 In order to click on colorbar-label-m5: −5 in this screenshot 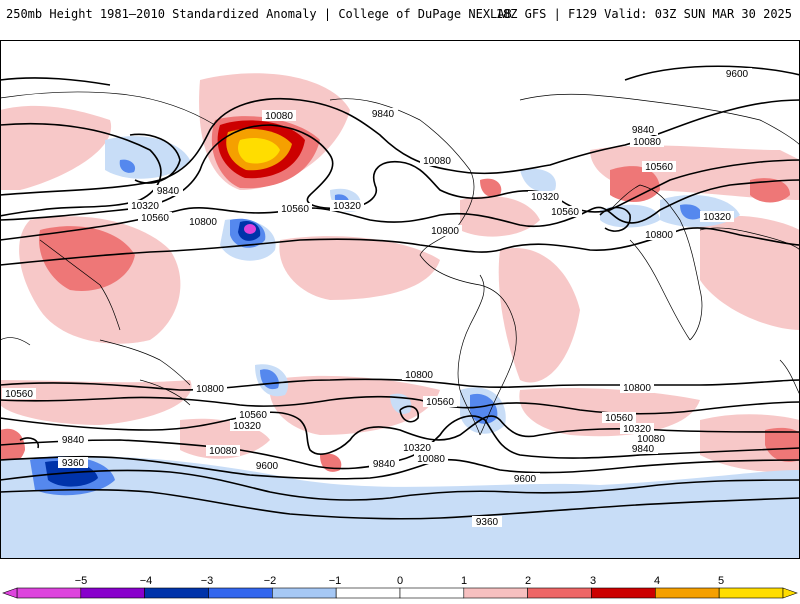, I will do `click(81, 581)`.